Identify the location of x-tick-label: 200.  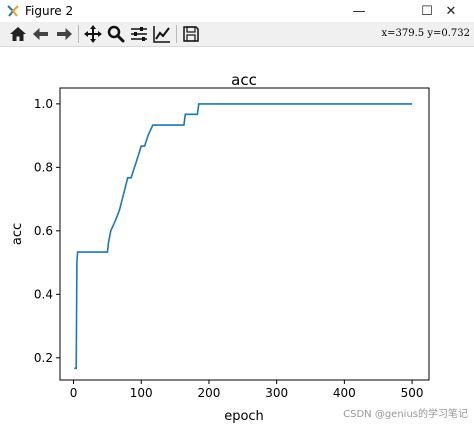
(209, 393).